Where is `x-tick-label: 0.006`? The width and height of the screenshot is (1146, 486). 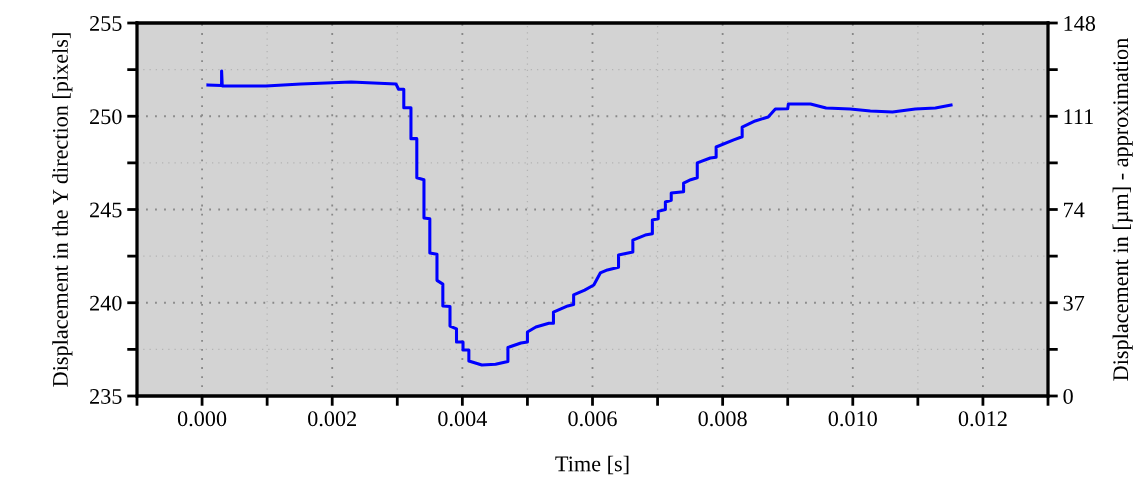
x-tick-label: 0.006 is located at coordinates (592, 419).